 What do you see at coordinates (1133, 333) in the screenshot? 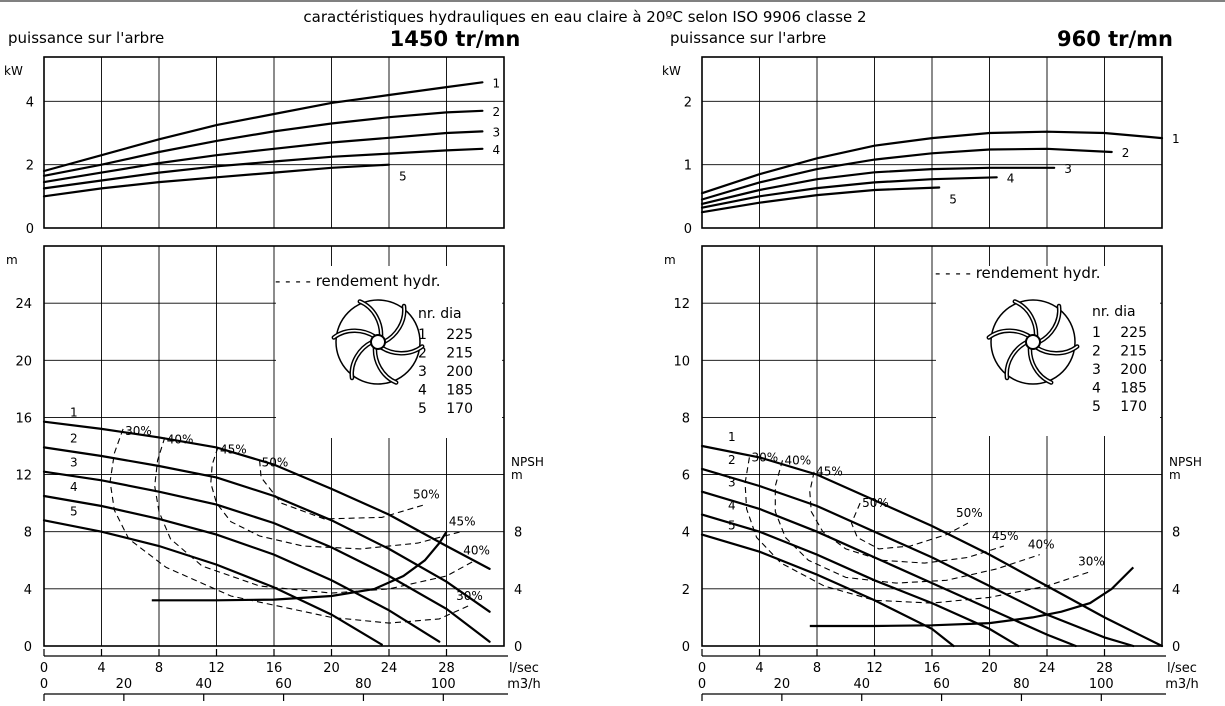
I see `impeller-dia: 225` at bounding box center [1133, 333].